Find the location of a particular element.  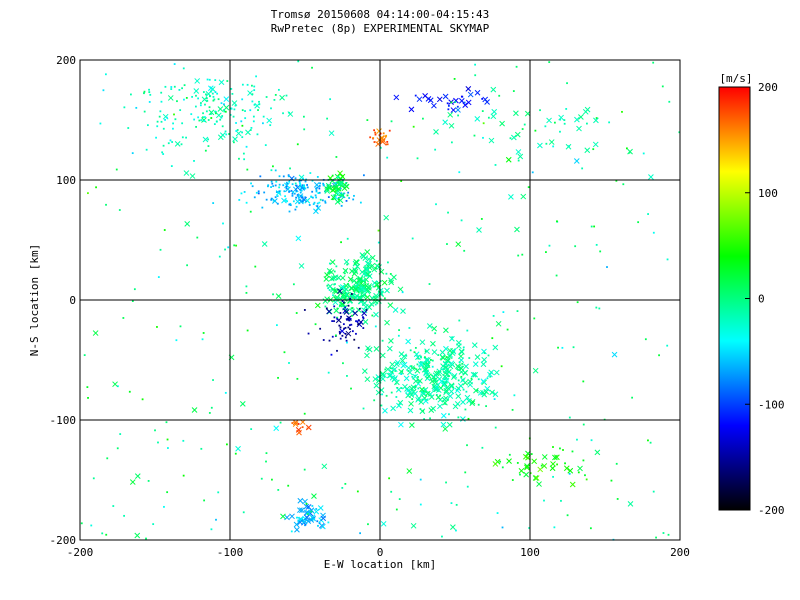

chart-title: Tromsø 20150608 04:14:00-04:15:43 is located at coordinates (380, 14).